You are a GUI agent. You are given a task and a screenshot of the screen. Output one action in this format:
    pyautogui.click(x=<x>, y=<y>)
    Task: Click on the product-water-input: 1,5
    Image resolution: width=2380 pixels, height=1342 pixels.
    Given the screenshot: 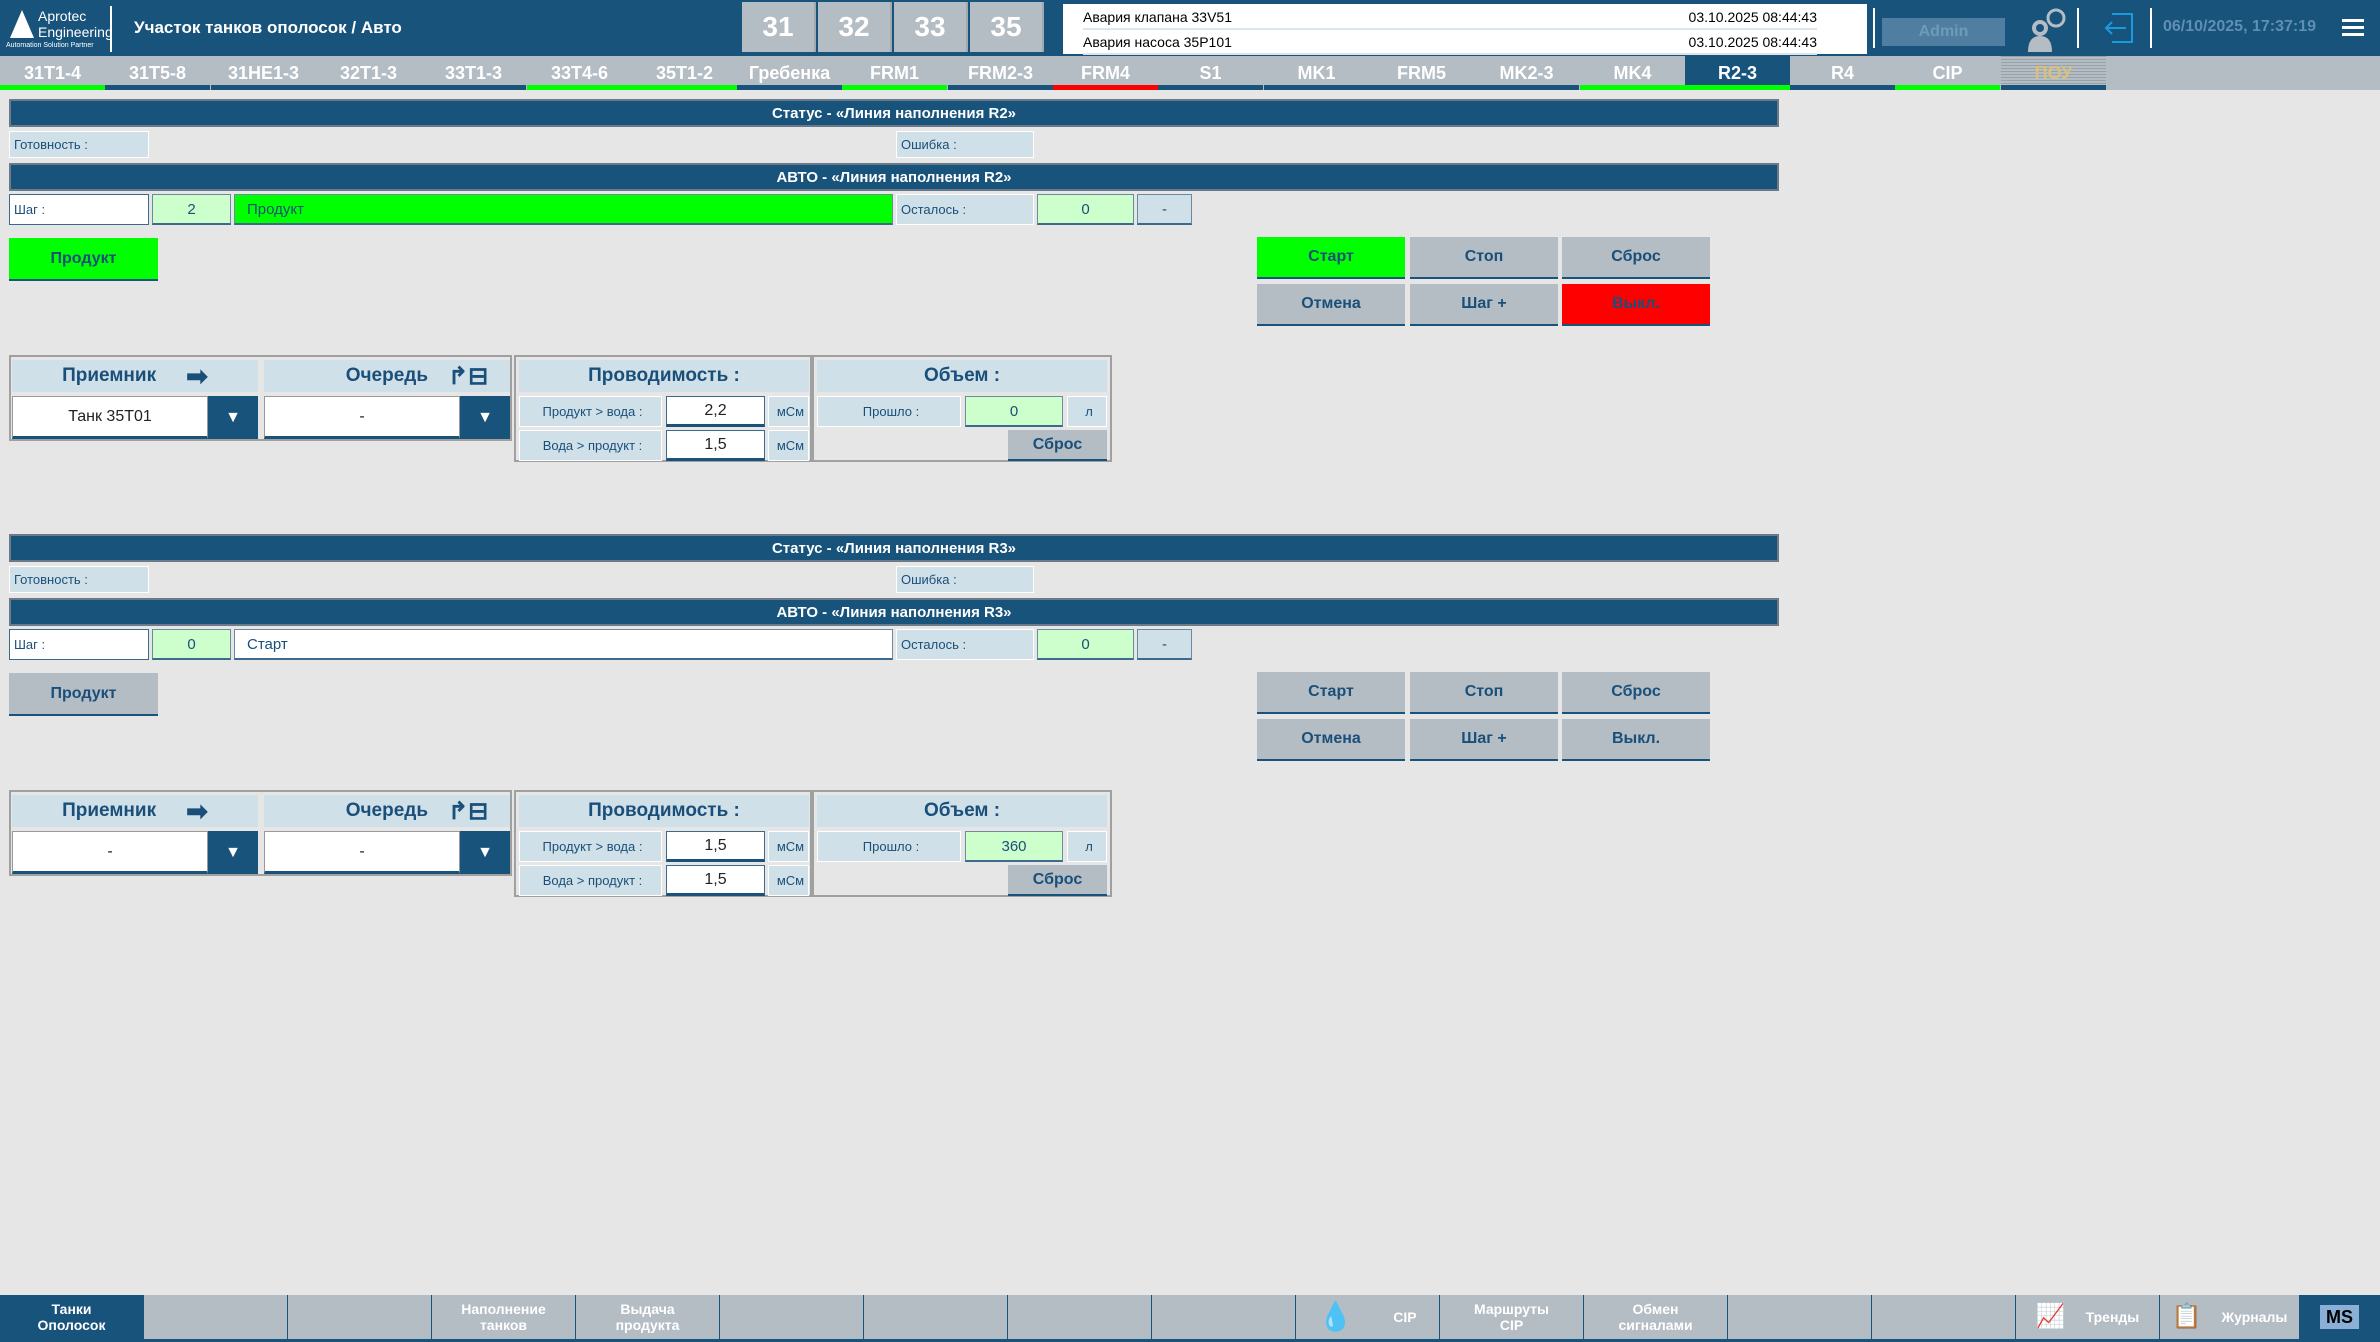 What is the action you would take?
    pyautogui.click(x=715, y=846)
    